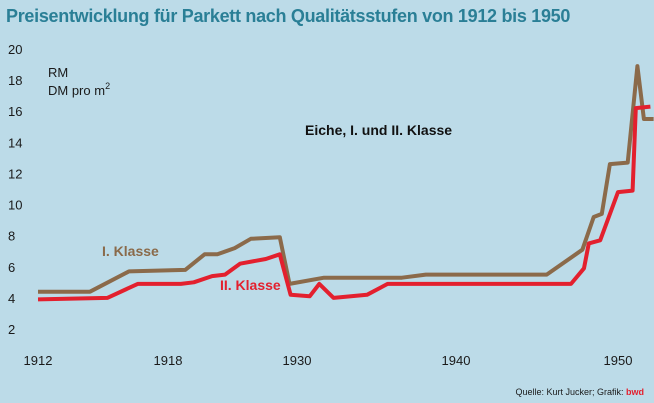  I want to click on source-text: Quelle: Kurt Jucker; Grafik:, so click(569, 392).